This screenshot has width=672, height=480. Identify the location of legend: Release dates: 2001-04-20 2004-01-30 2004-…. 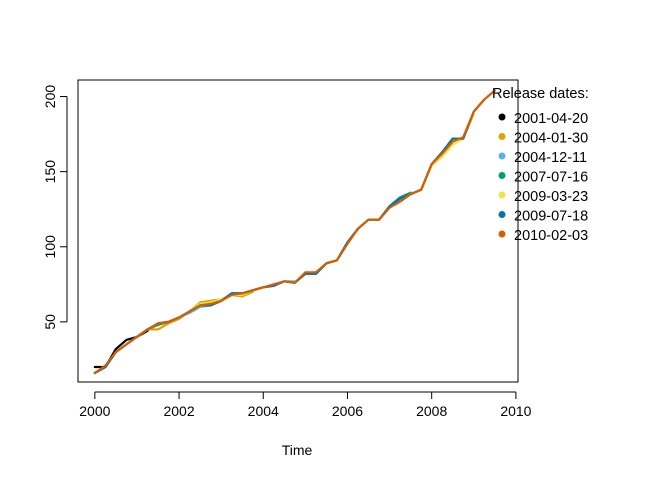
(540, 165).